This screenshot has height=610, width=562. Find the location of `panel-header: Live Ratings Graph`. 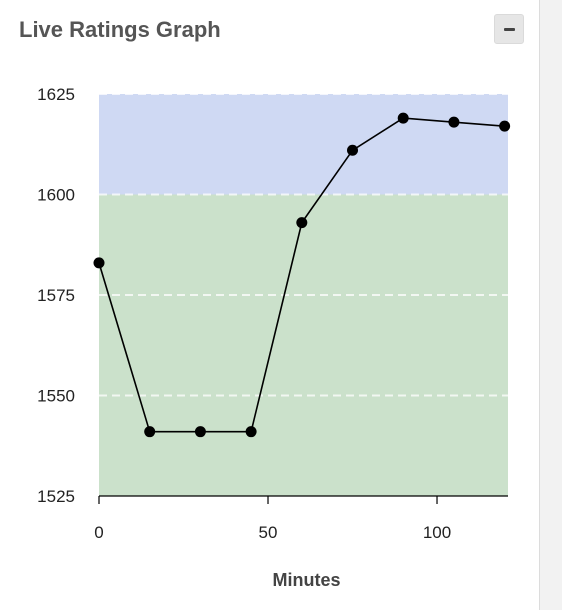

panel-header: Live Ratings Graph is located at coordinates (270, 31).